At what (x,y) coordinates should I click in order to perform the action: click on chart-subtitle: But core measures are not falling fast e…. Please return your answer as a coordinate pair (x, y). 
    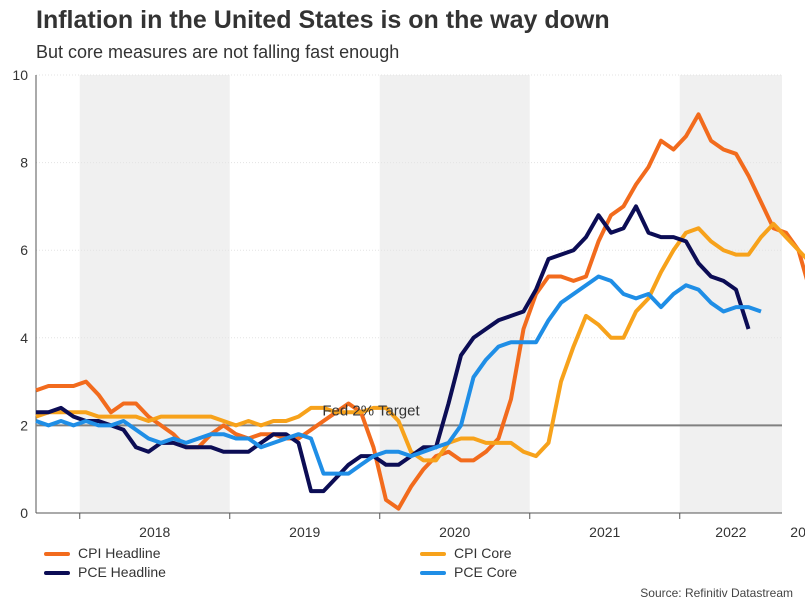
    Looking at the image, I should click on (218, 52).